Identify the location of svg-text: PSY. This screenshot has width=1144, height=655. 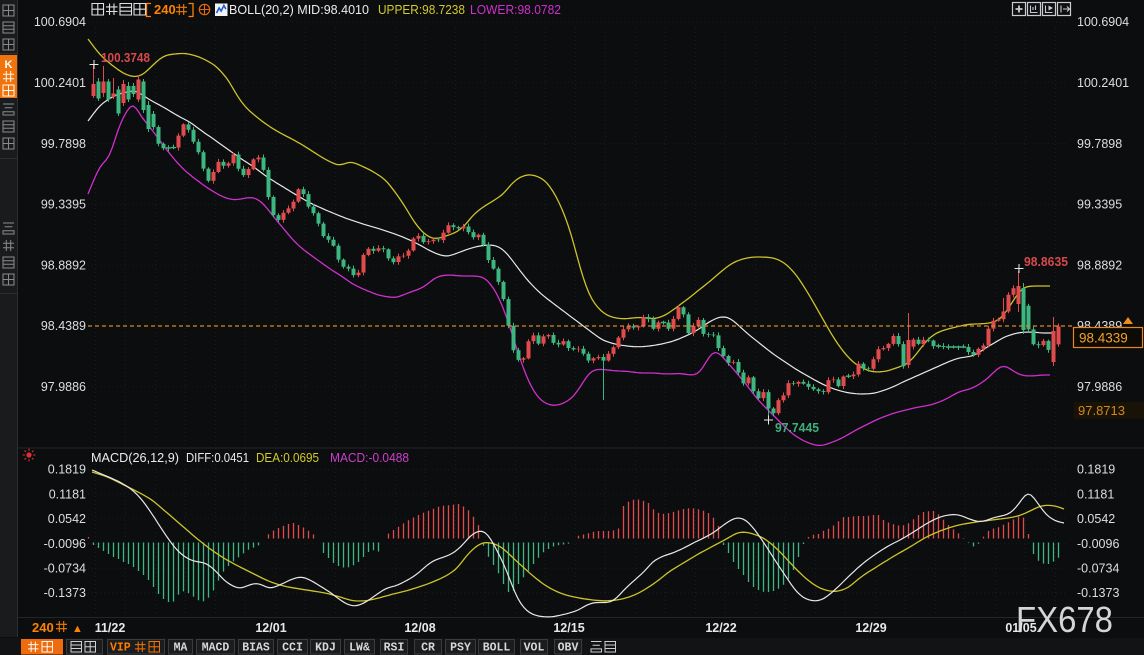
(460, 648).